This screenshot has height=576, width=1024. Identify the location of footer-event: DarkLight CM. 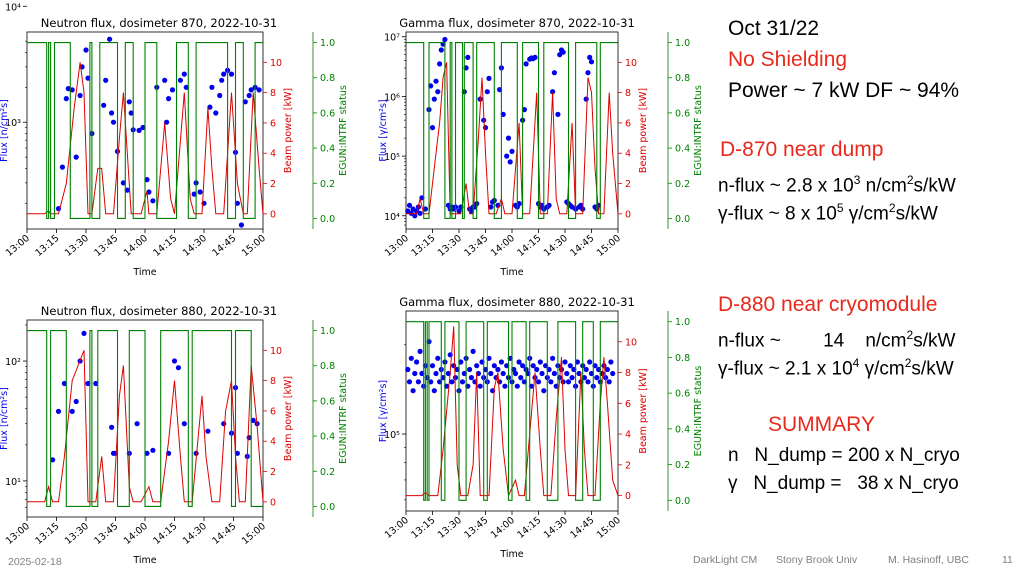
(725, 560).